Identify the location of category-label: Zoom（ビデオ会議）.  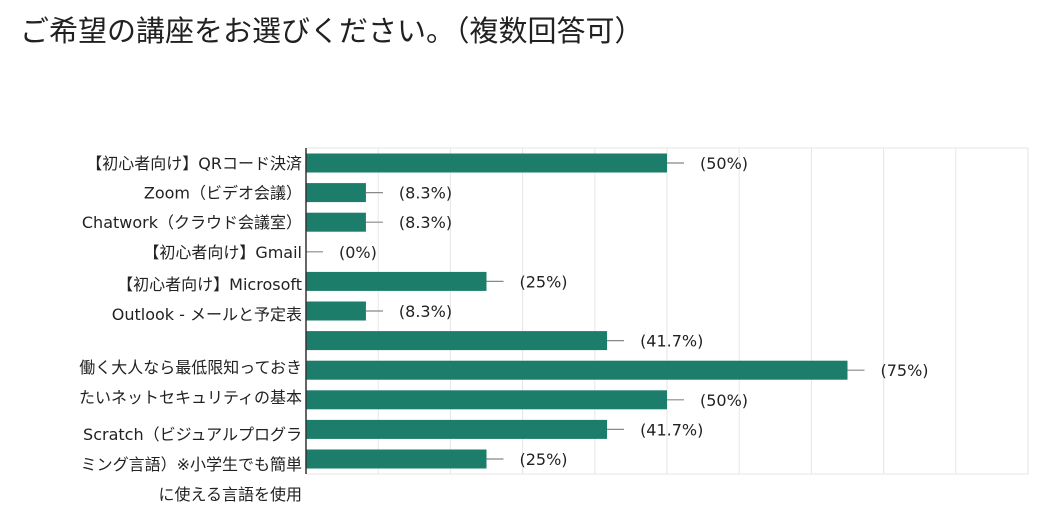
(223, 193).